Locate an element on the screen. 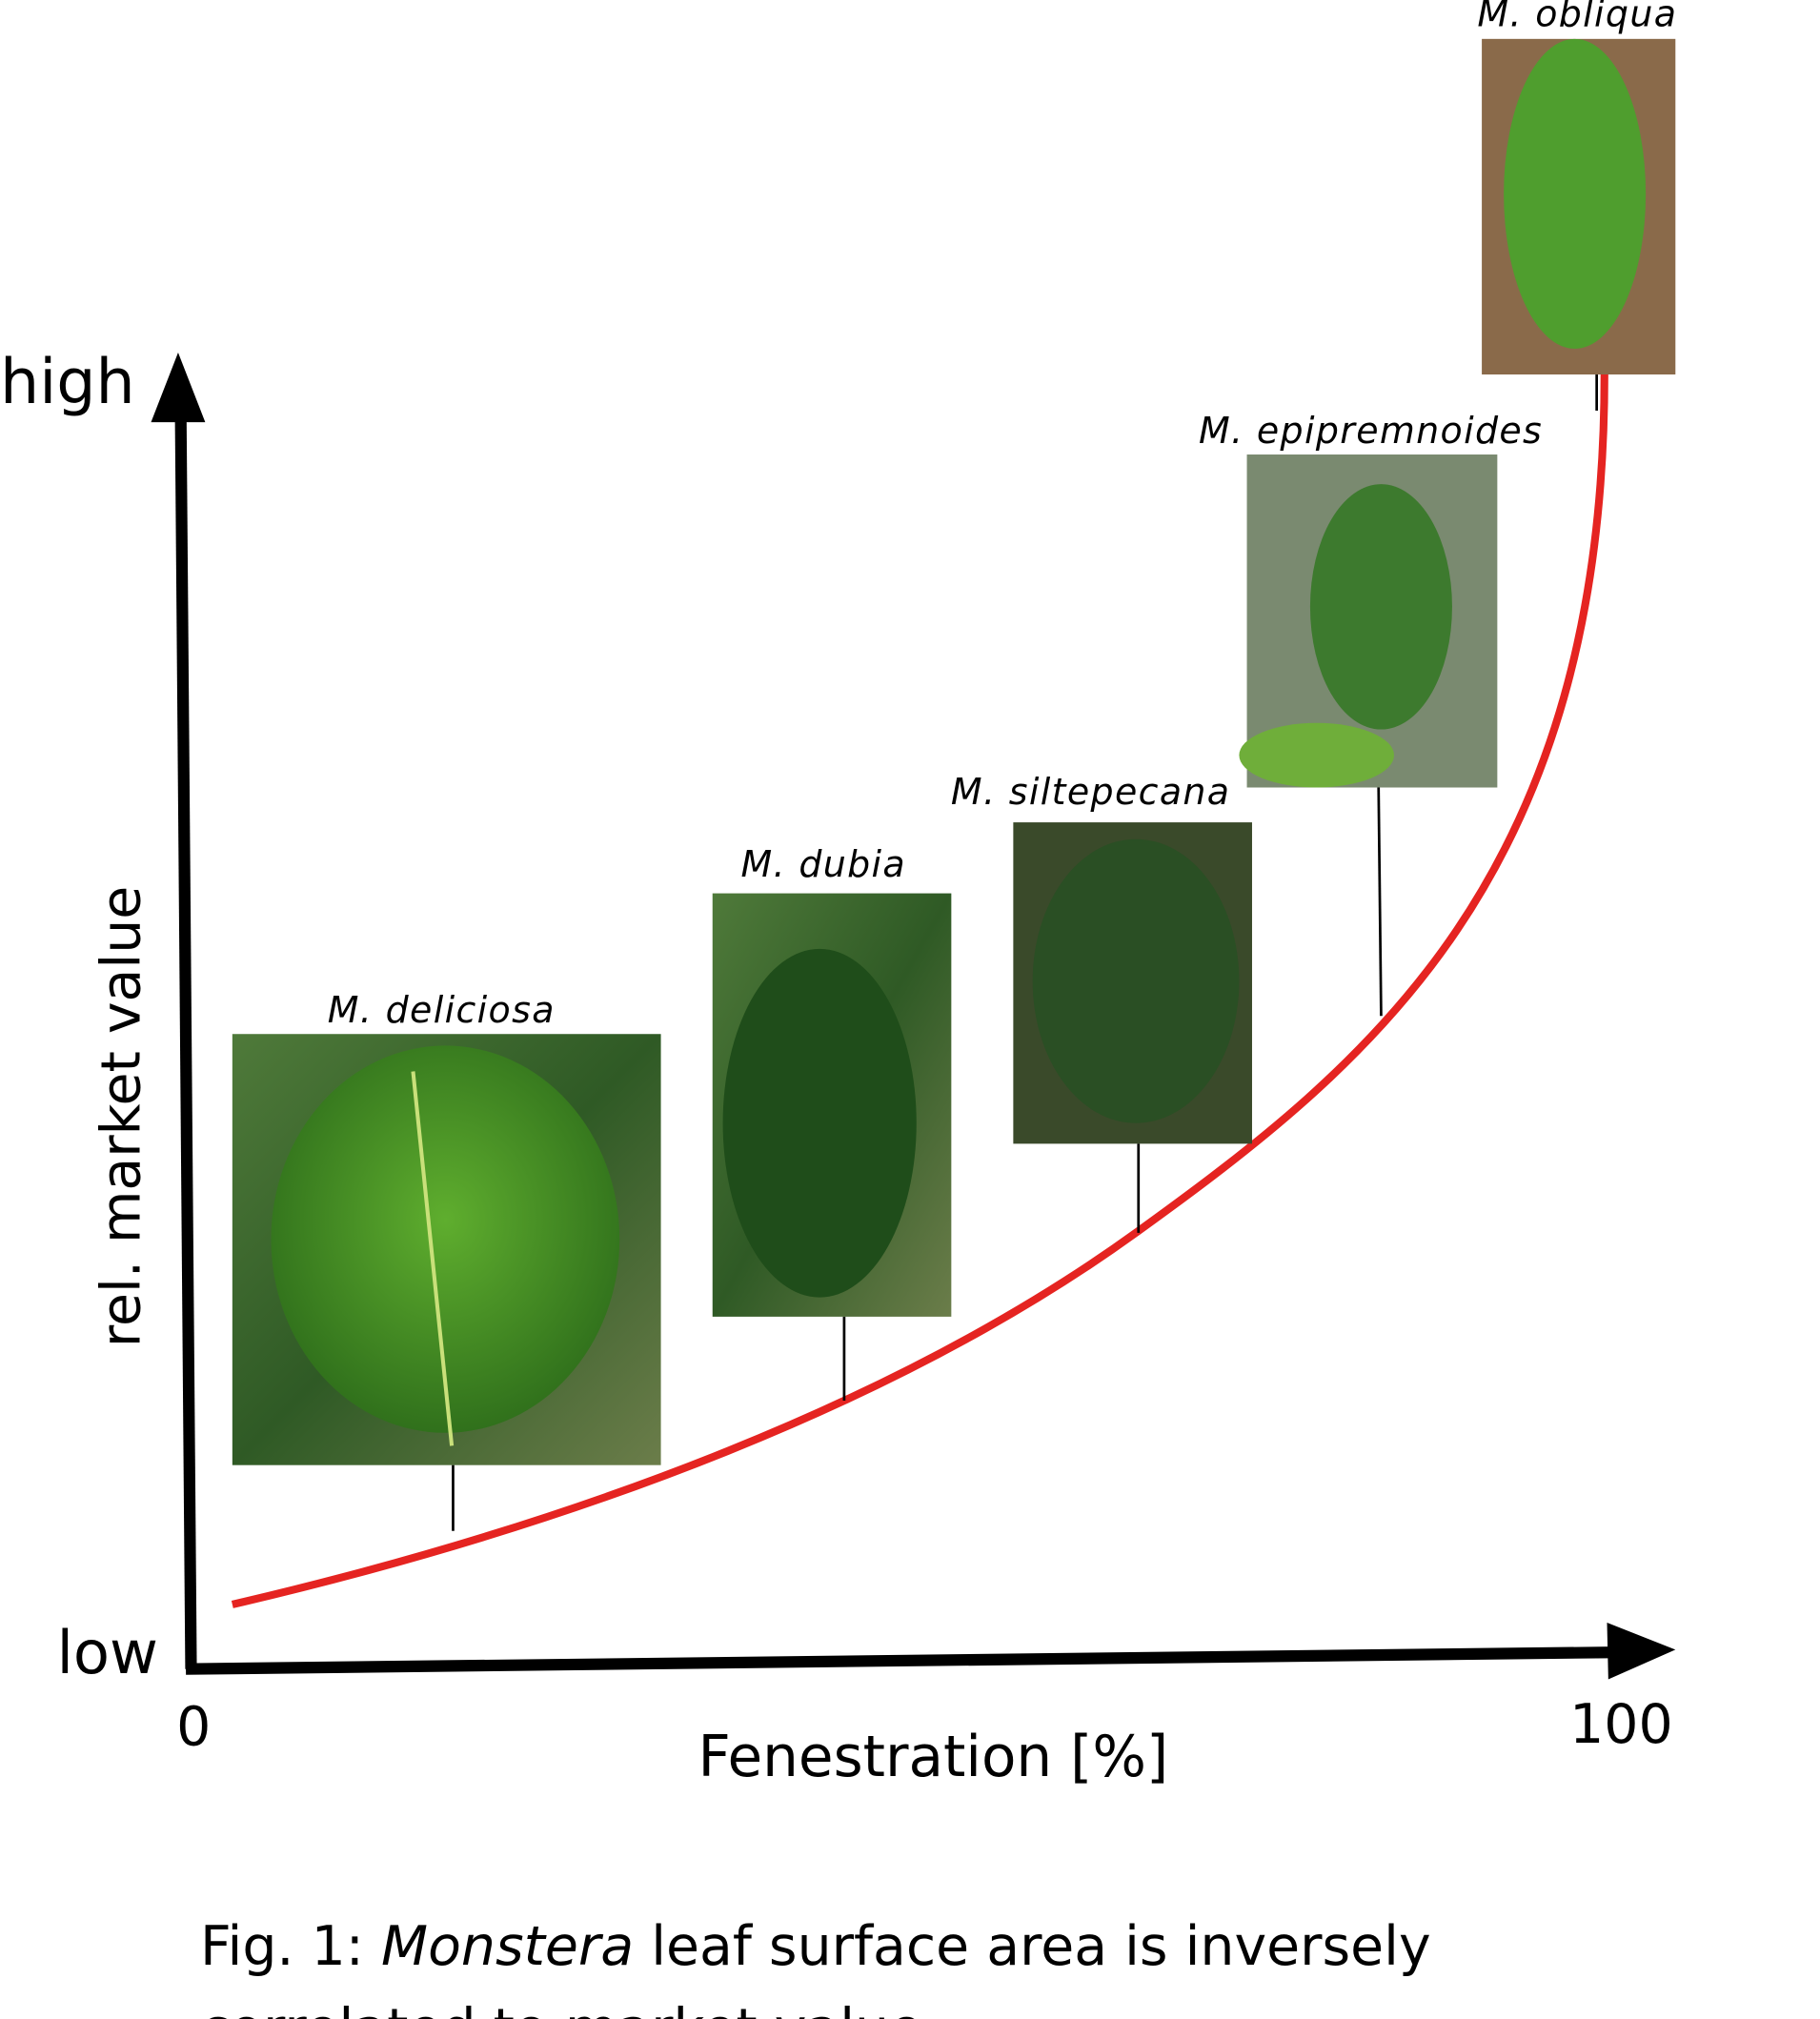 Image resolution: width=1820 pixels, height=2019 pixels. species-label: M. deliciosa is located at coordinates (442, 1010).